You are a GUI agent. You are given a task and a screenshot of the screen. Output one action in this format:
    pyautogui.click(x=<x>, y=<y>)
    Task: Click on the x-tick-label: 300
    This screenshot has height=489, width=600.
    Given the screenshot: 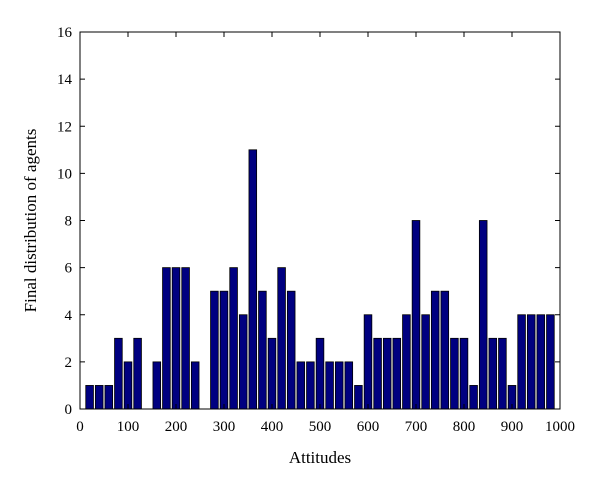 What is the action you would take?
    pyautogui.click(x=224, y=427)
    